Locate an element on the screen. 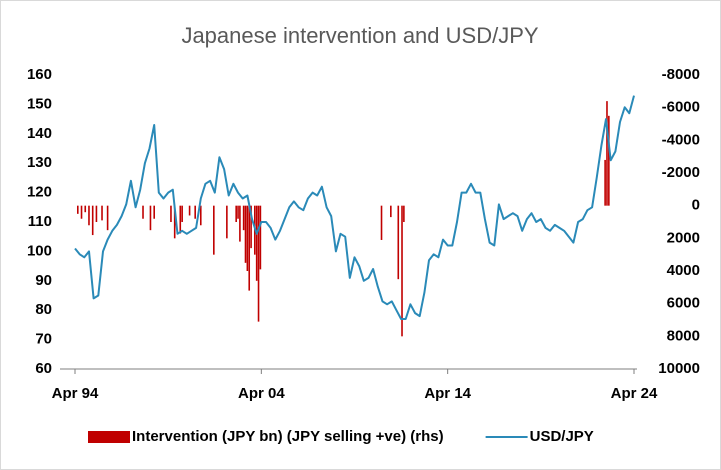 The image size is (721, 470). y2-tick-label: 2000 is located at coordinates (683, 237).